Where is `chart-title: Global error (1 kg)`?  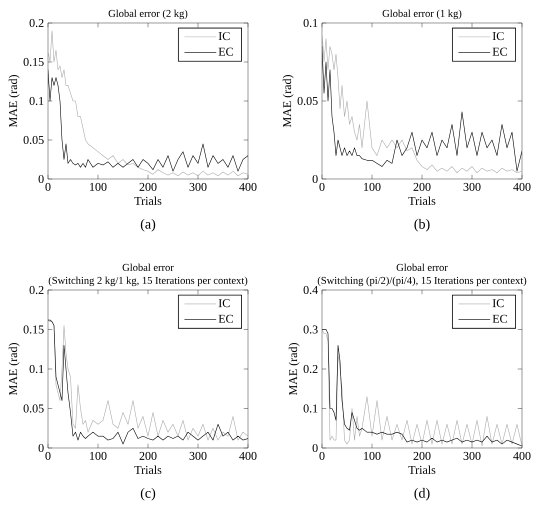
chart-title: Global error (1 kg) is located at coordinates (422, 15).